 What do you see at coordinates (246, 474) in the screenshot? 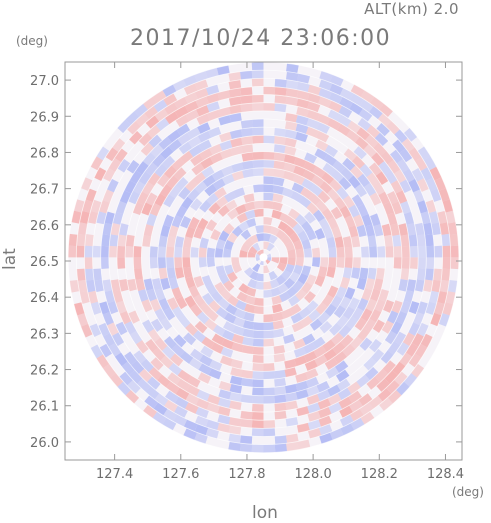
I see `x-tick-label: 127.8` at bounding box center [246, 474].